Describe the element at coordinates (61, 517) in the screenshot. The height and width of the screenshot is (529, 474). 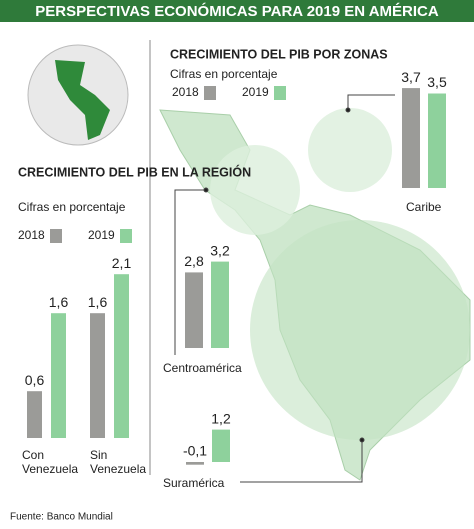
I see `source: Fuente: Banco Mundial` at that location.